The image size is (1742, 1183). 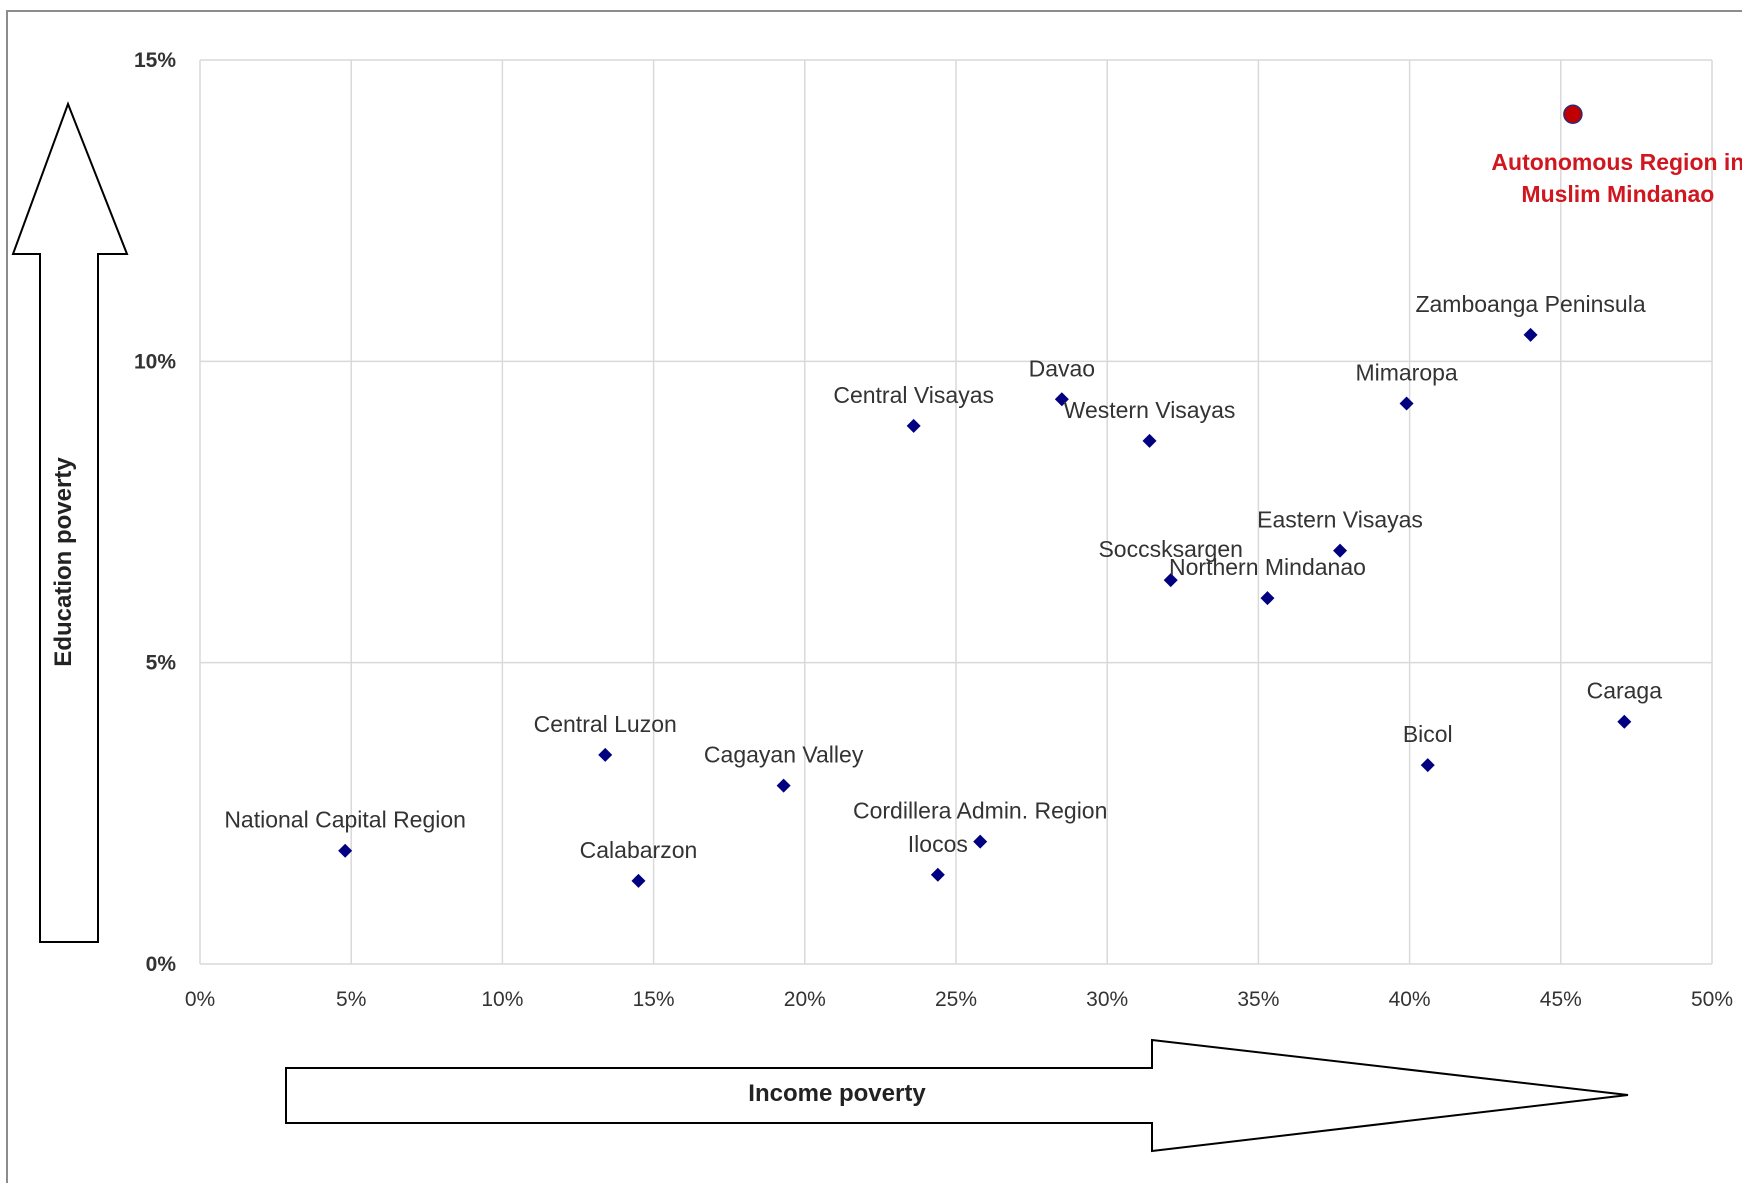 I want to click on data-point-label: Cagayan Valley, so click(x=784, y=755).